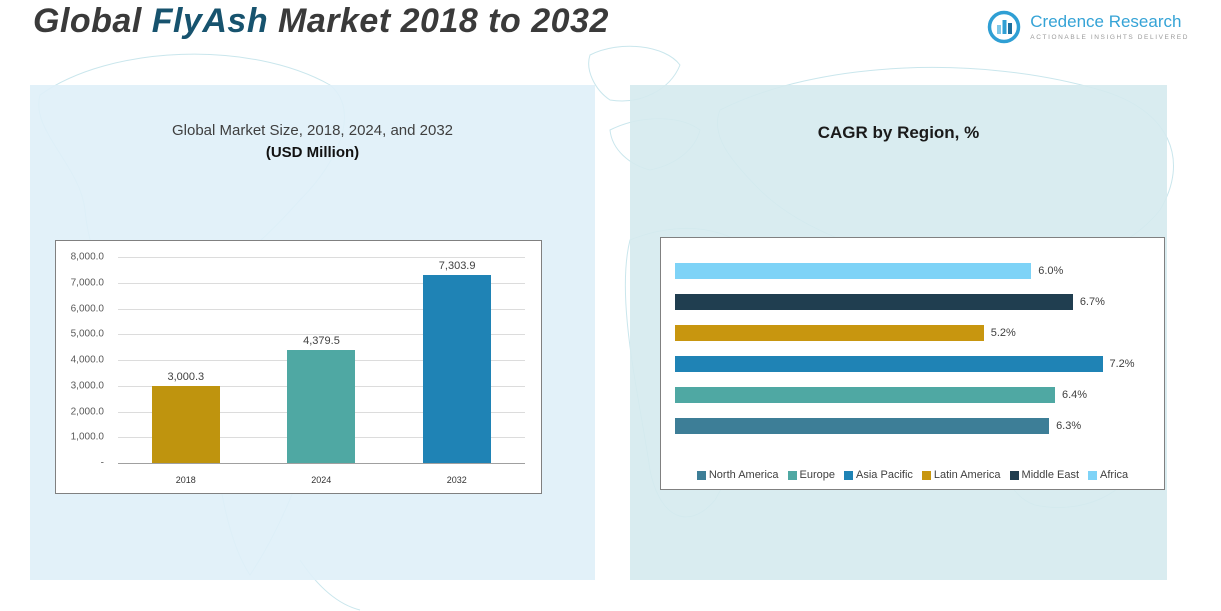 This screenshot has width=1221, height=611. I want to click on cagr-value-label: 6.4%, so click(1075, 394).